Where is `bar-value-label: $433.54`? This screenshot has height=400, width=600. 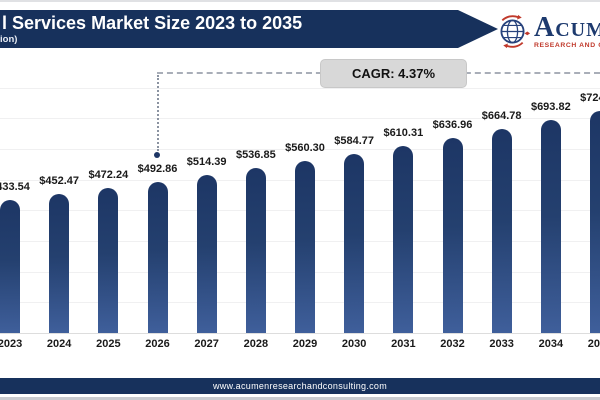
bar-value-label: $433.54 is located at coordinates (15, 187).